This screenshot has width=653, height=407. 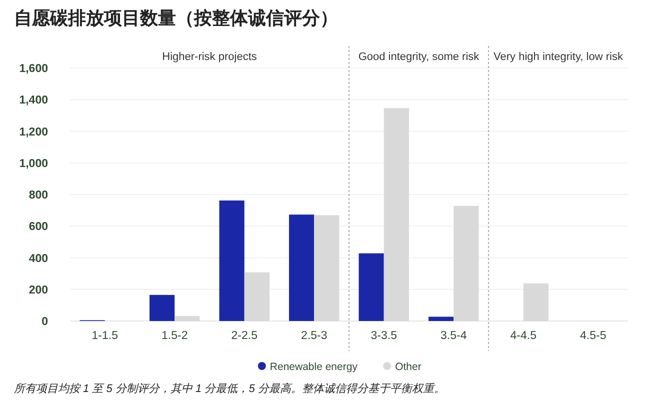 What do you see at coordinates (229, 388) in the screenshot?
I see `text: 所有项目均按 1 至 5 分制评分，其中 1 分最低，5 分最高。整体诚信得分基于平衡权重。` at bounding box center [229, 388].